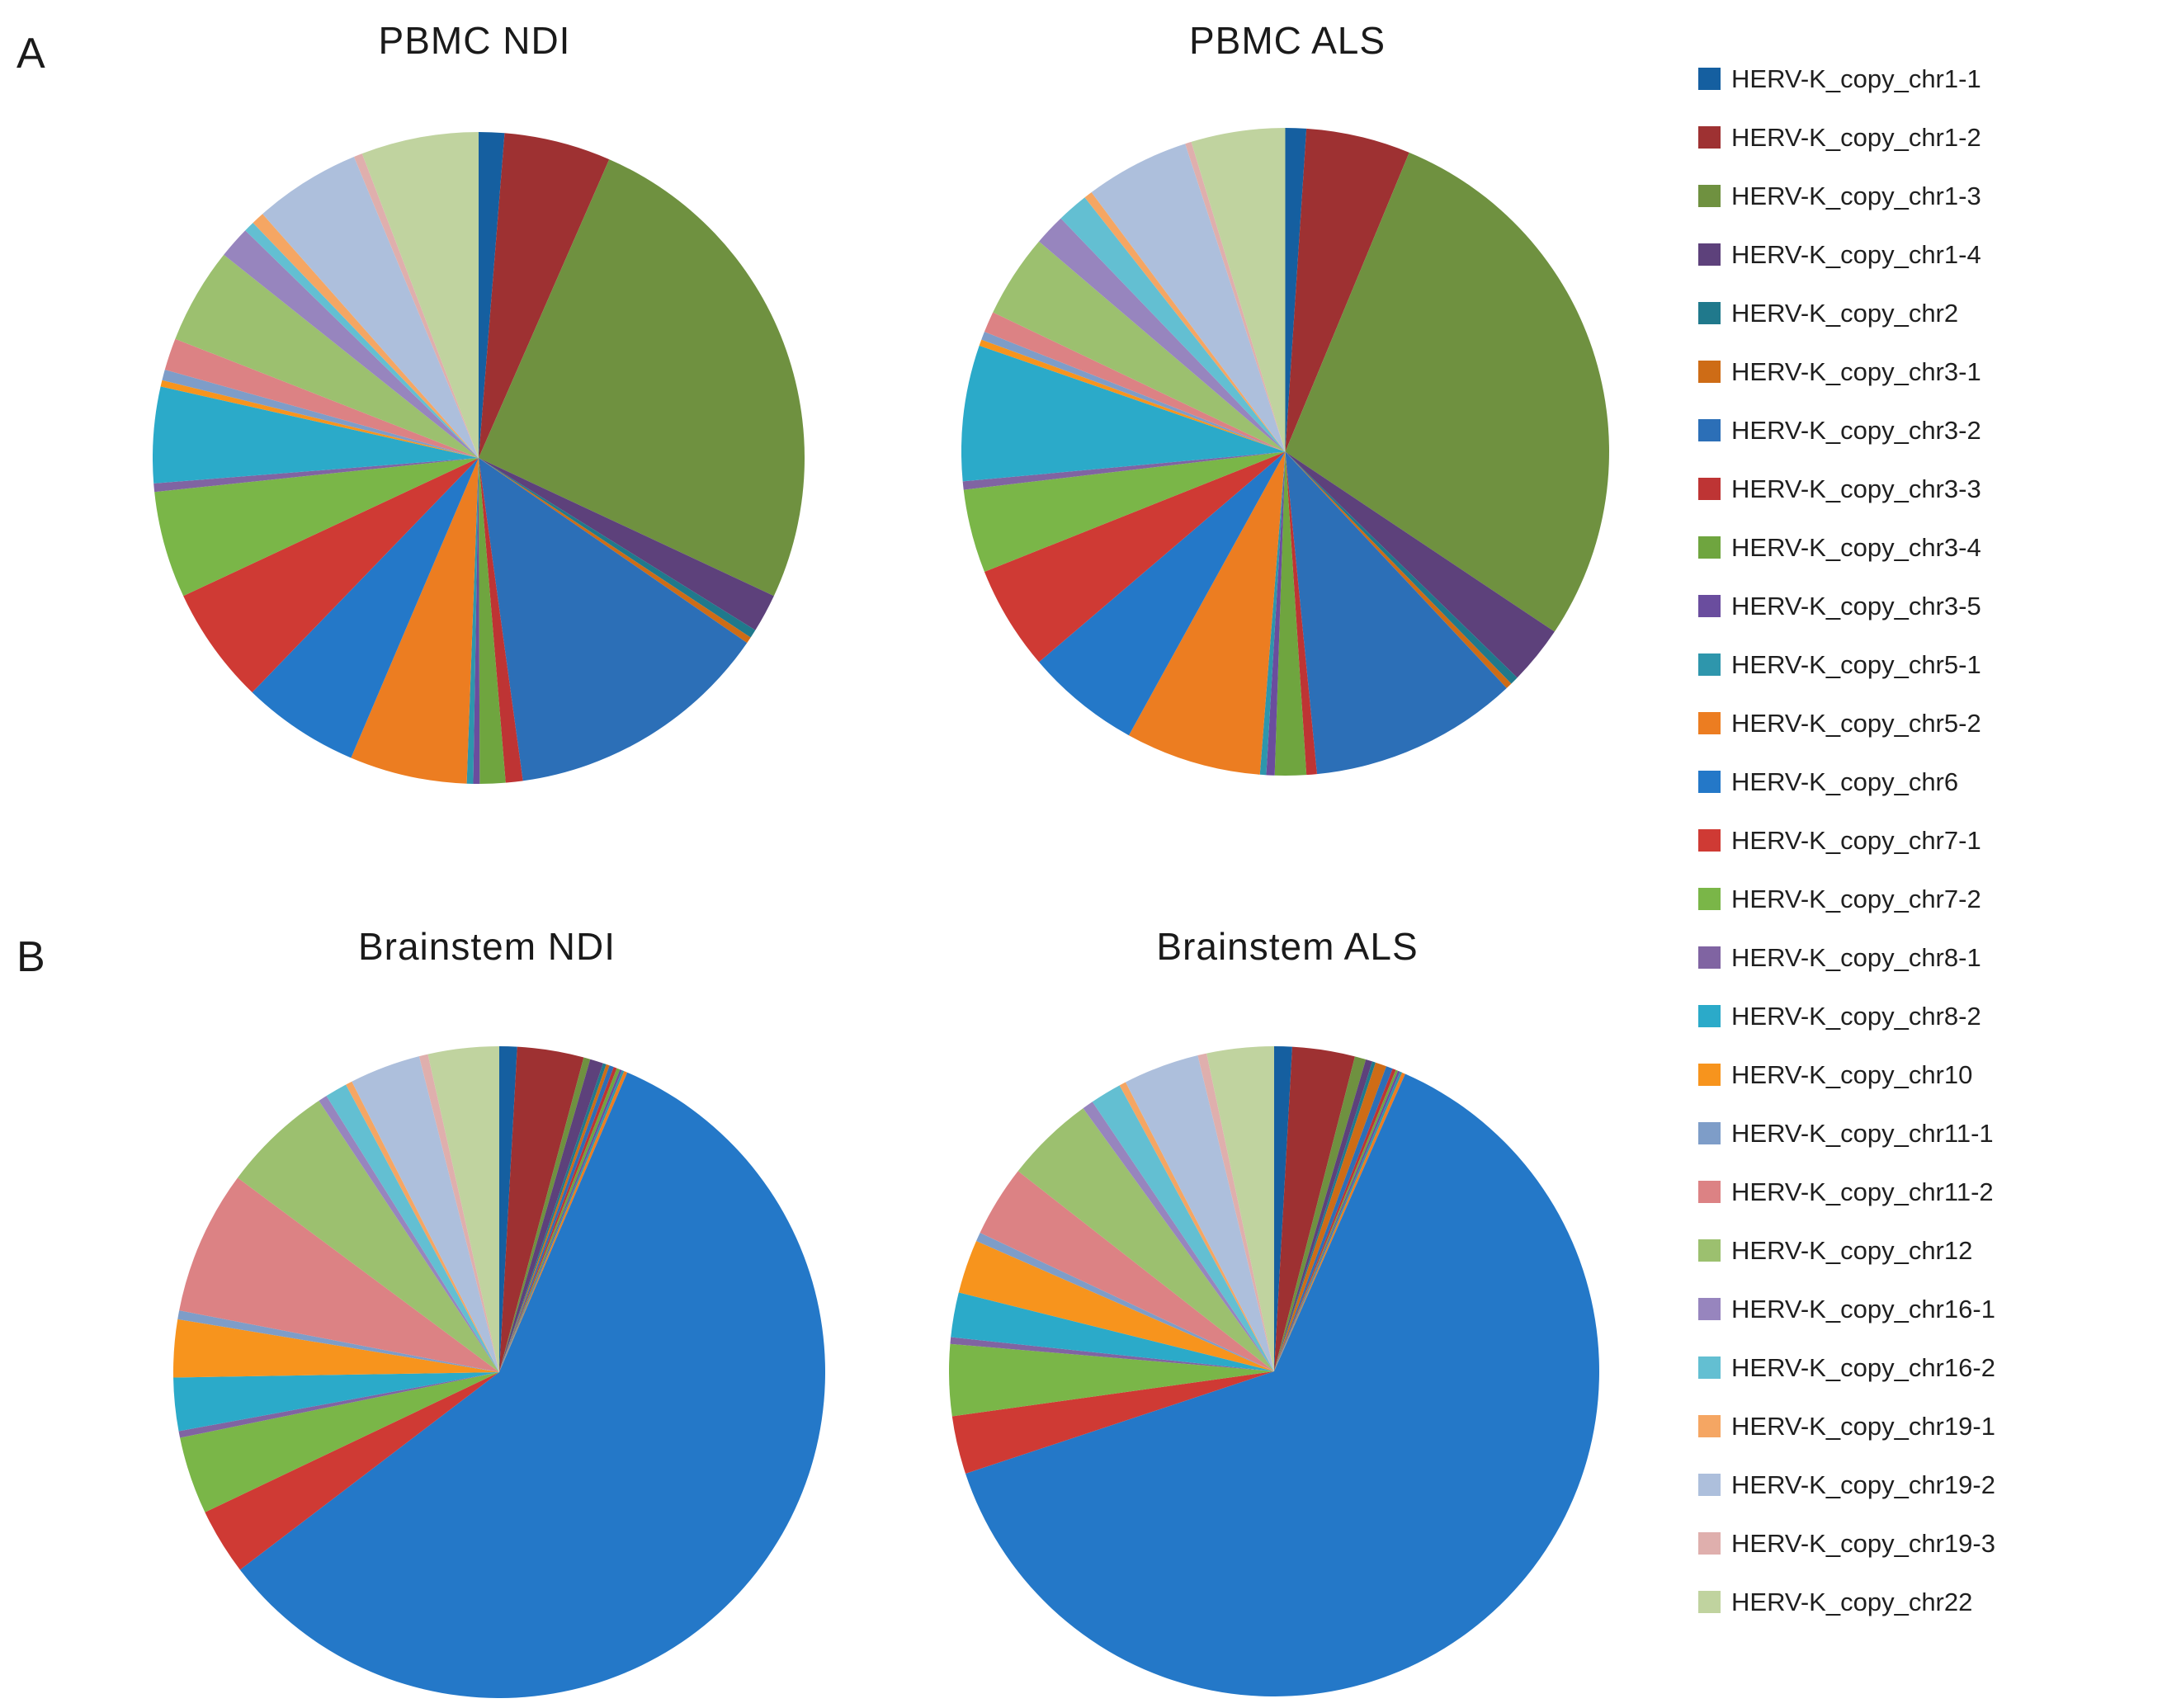  I want to click on legend-label: HERV-K_copy_chr3-4, so click(1856, 547).